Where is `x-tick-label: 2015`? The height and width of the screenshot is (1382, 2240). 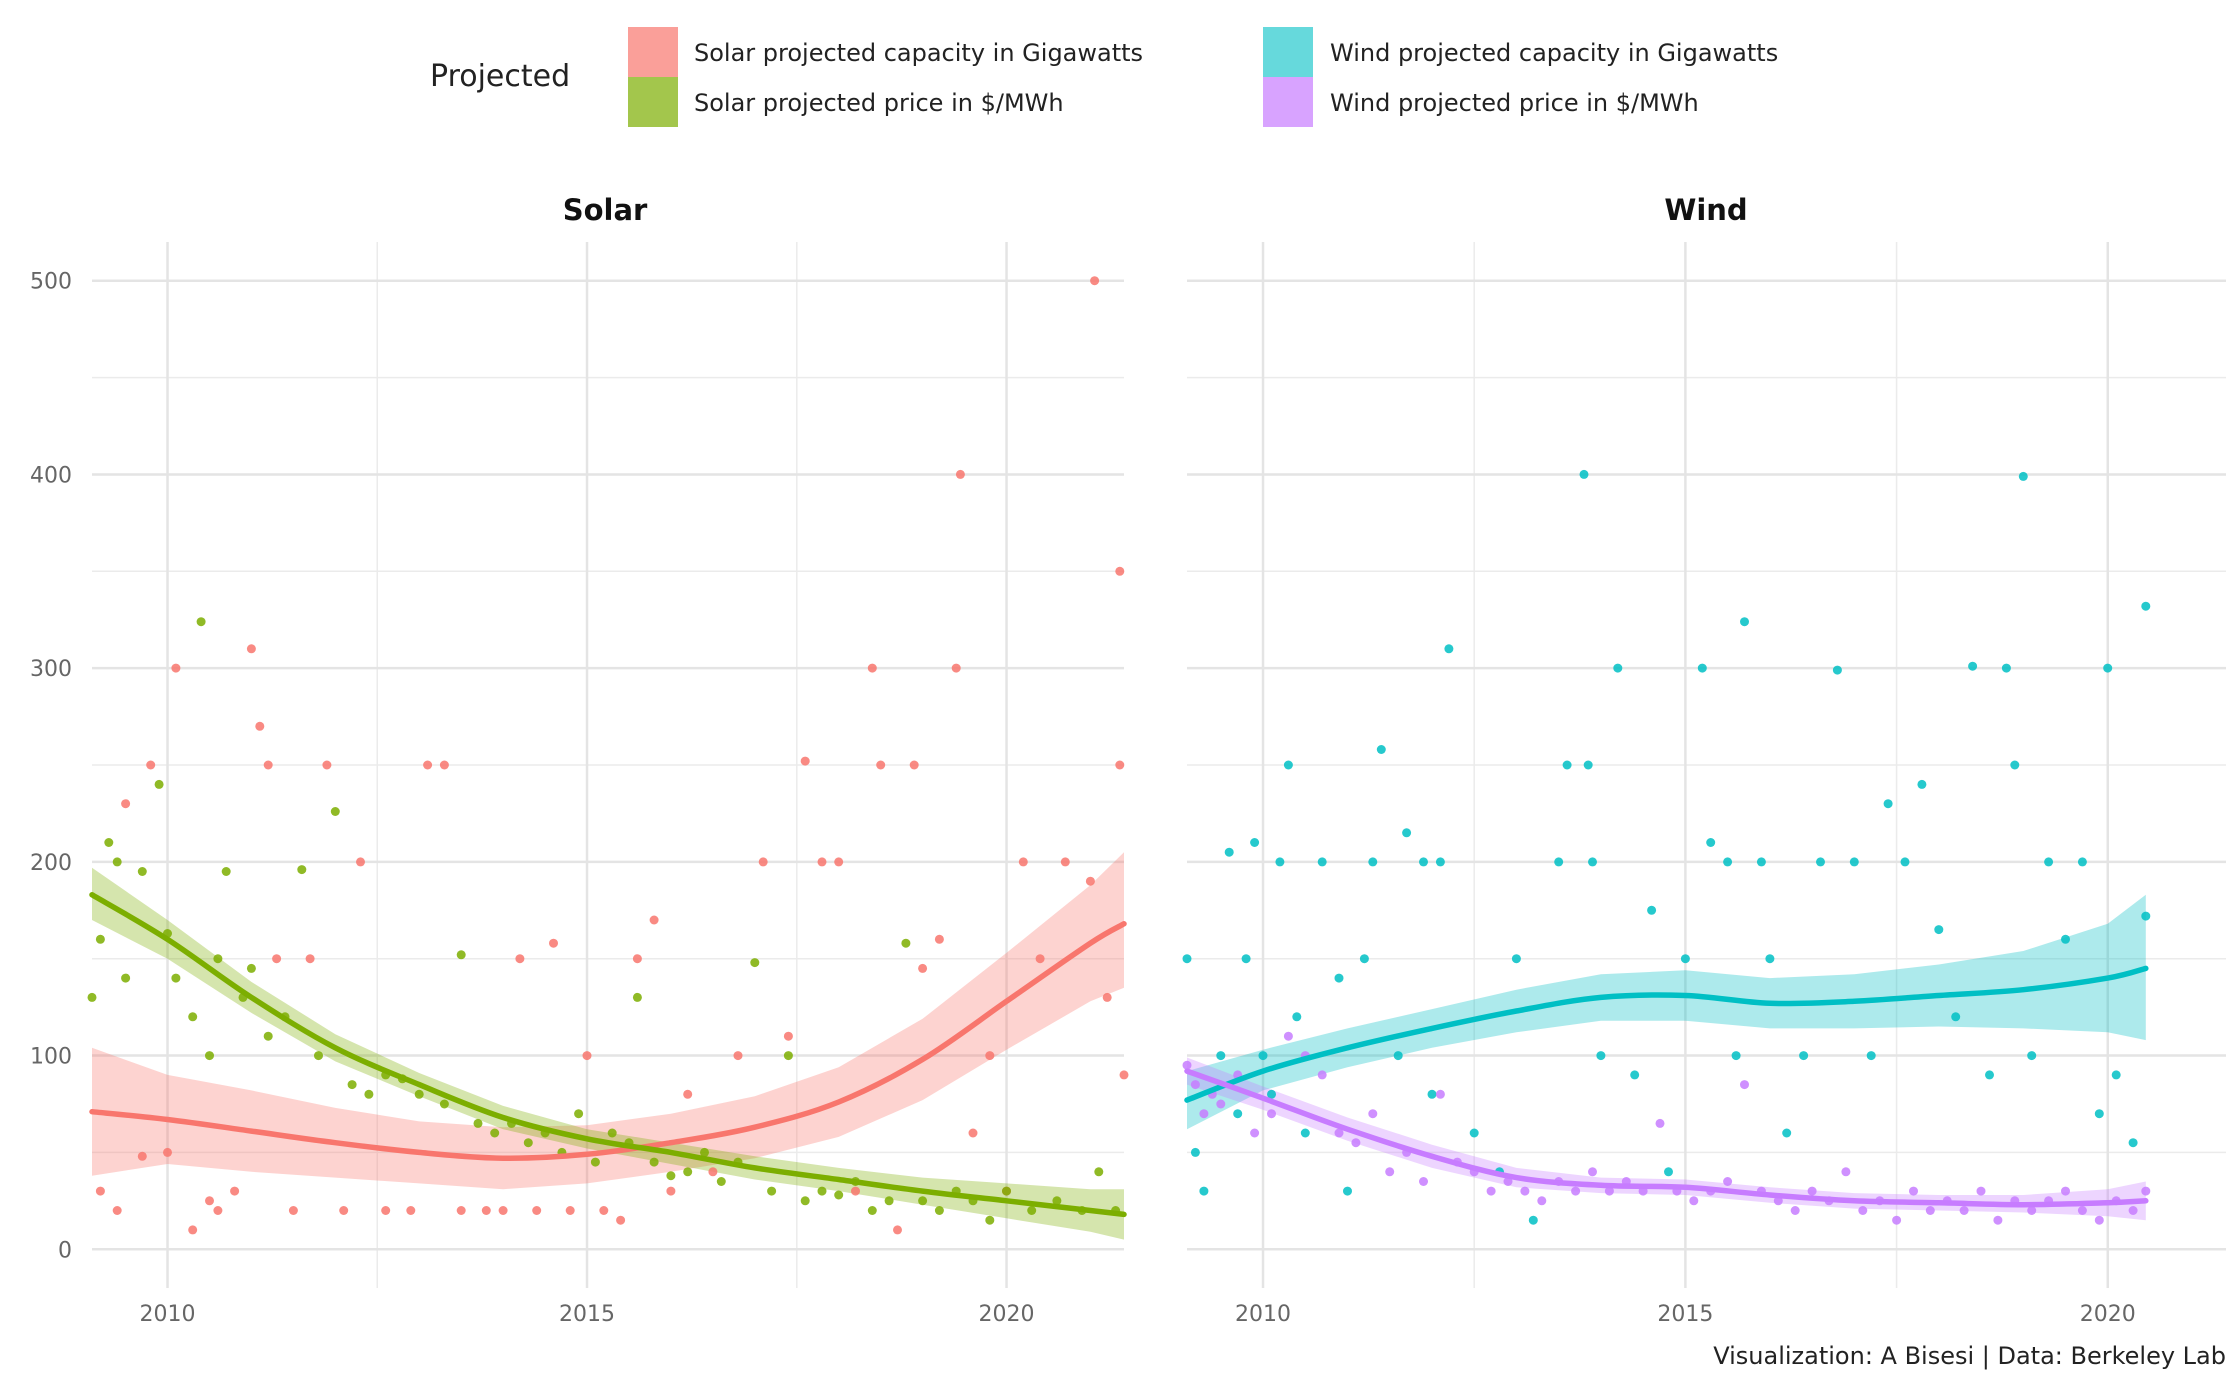
x-tick-label: 2015 is located at coordinates (587, 1314).